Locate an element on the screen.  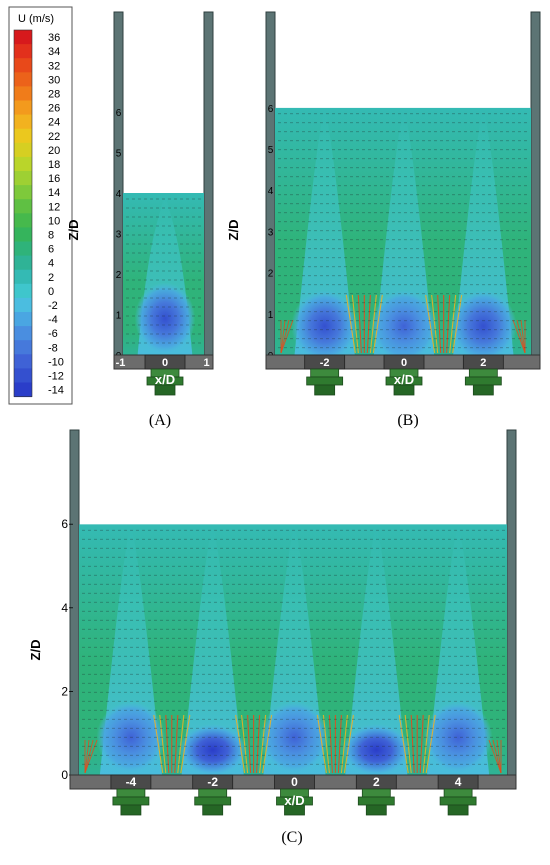
legend-label: -12 is located at coordinates (56, 376).